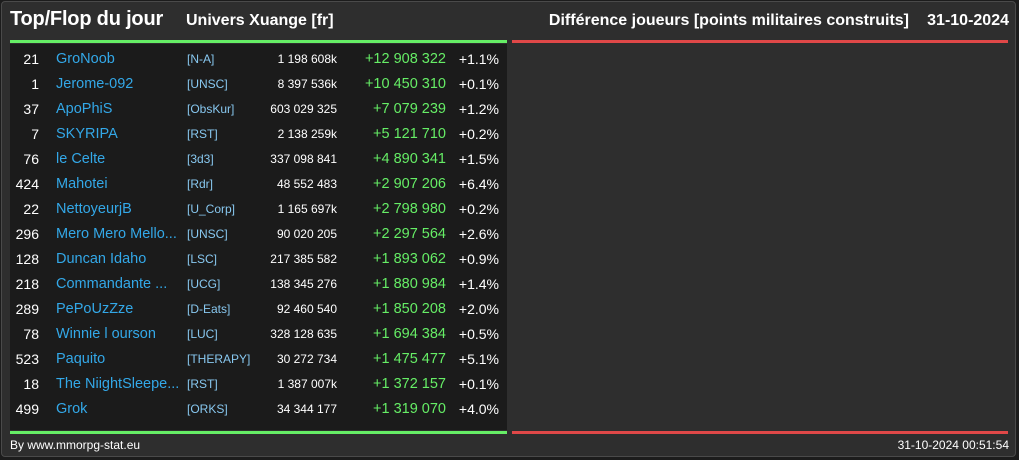 The width and height of the screenshot is (1019, 460). Describe the element at coordinates (27, 184) in the screenshot. I see `rank-cell: 424` at that location.